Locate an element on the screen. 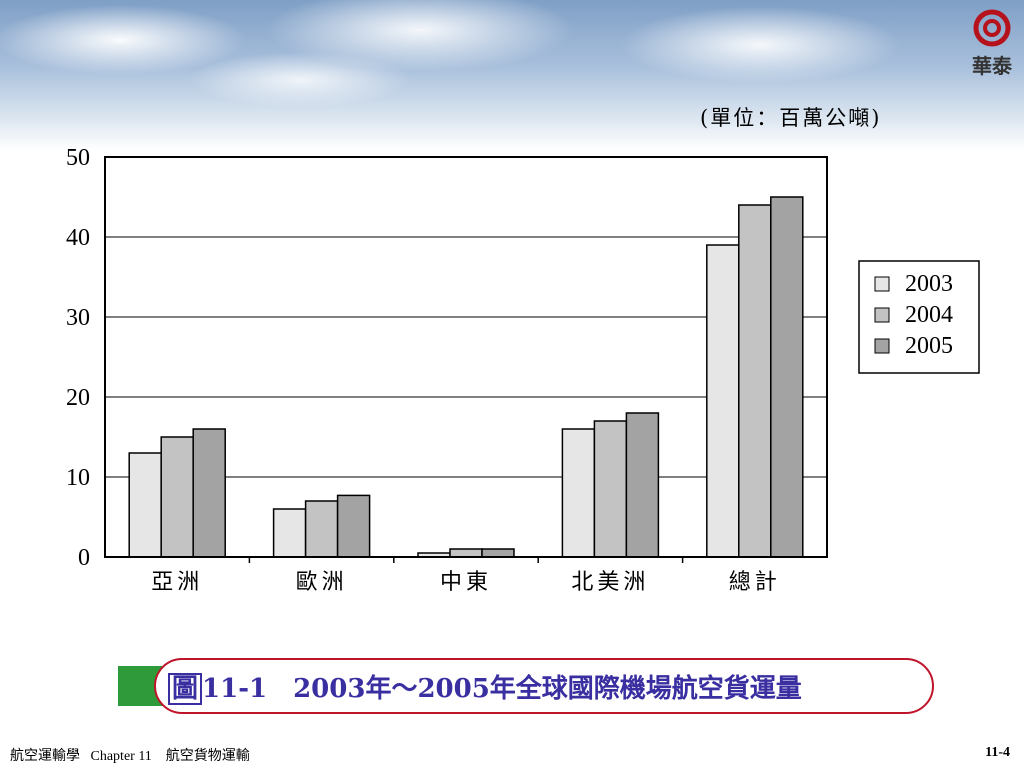 This screenshot has width=1024, height=768. x-tick-label: 總計 is located at coordinates (755, 582).